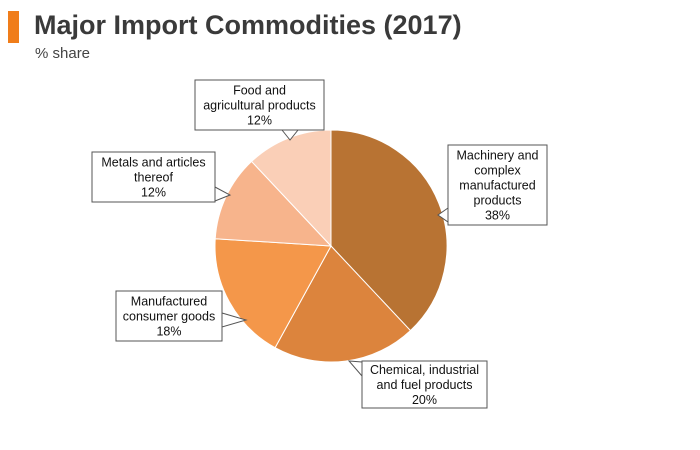 This screenshot has width=700, height=450. I want to click on slice-value-label: 18%, so click(168, 332).